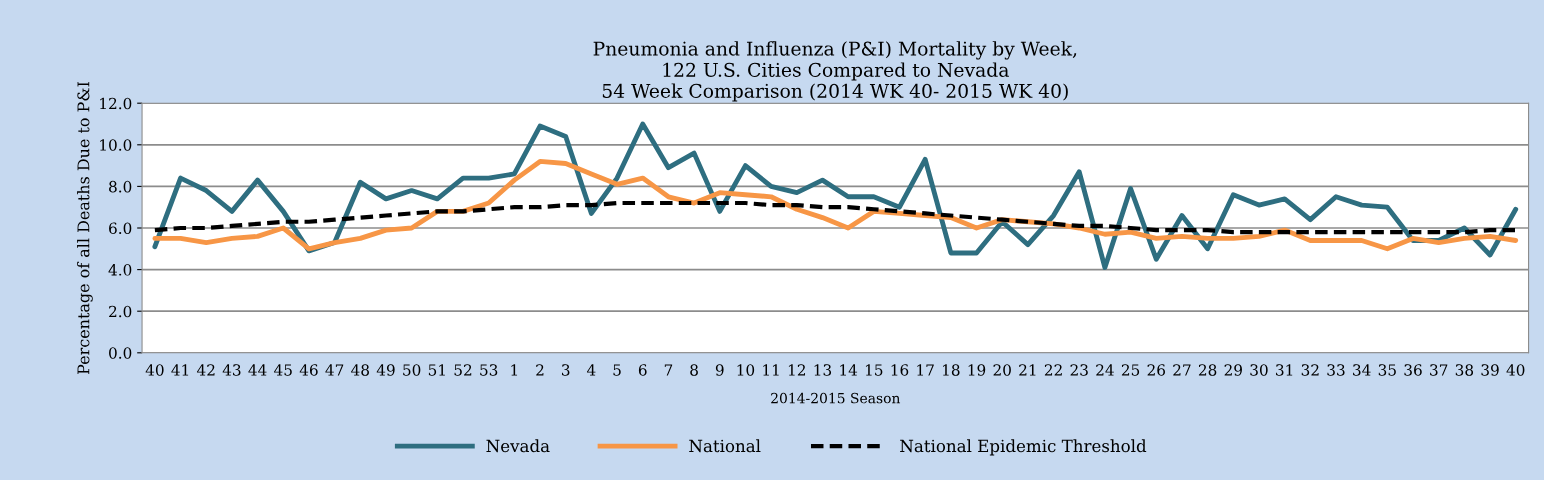 Image resolution: width=1544 pixels, height=480 pixels. Describe the element at coordinates (514, 370) in the screenshot. I see `x-tick-label: 1` at that location.